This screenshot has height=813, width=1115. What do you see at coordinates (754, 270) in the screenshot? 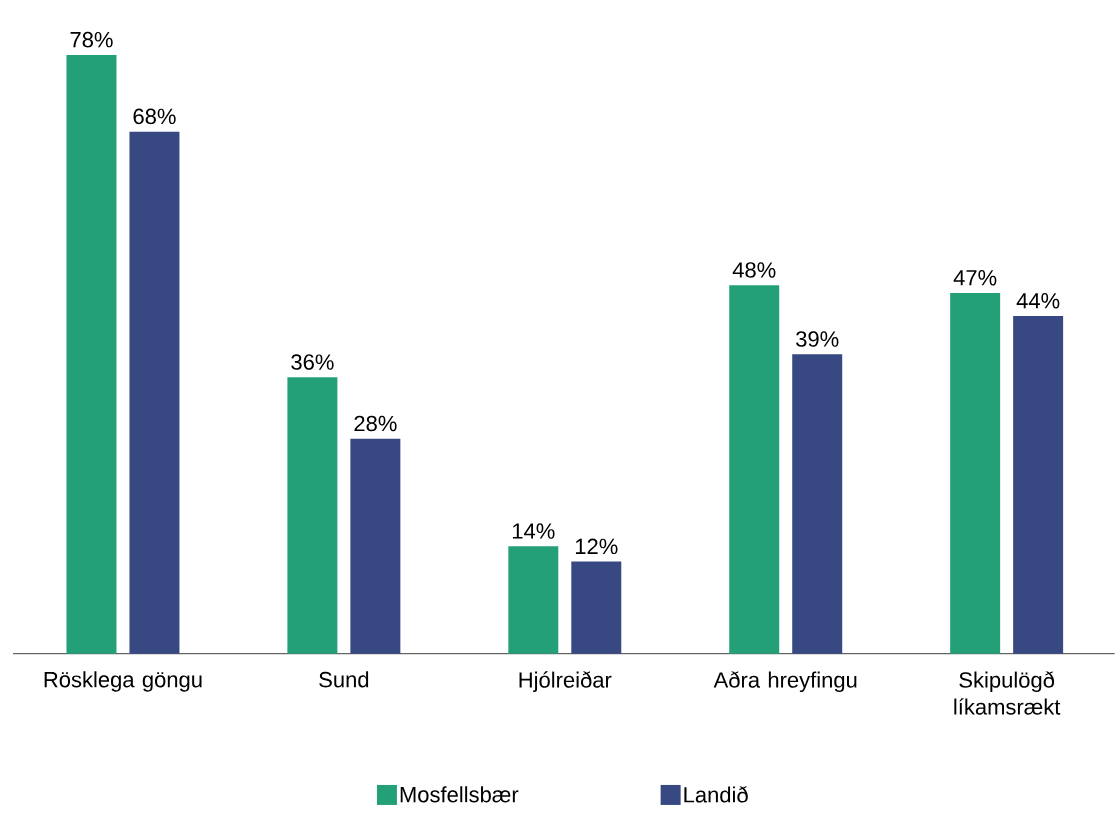
I see `data-label: 48%` at bounding box center [754, 270].